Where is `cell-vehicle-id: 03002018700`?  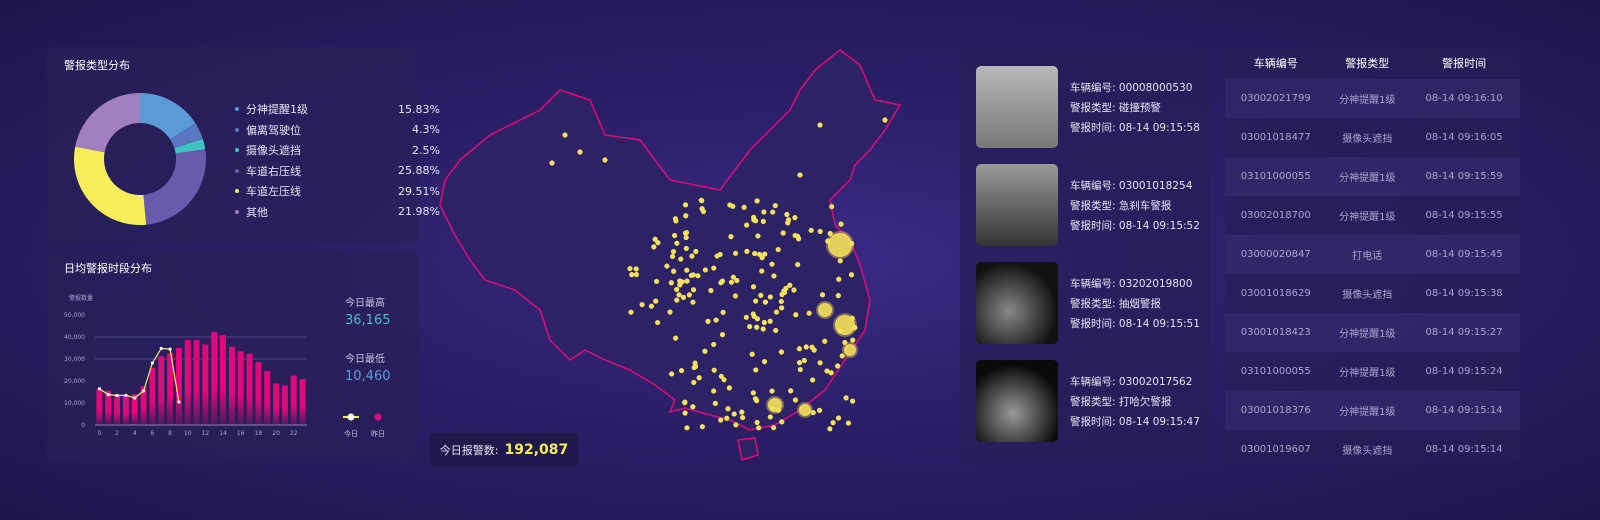 cell-vehicle-id: 03002018700 is located at coordinates (1275, 215).